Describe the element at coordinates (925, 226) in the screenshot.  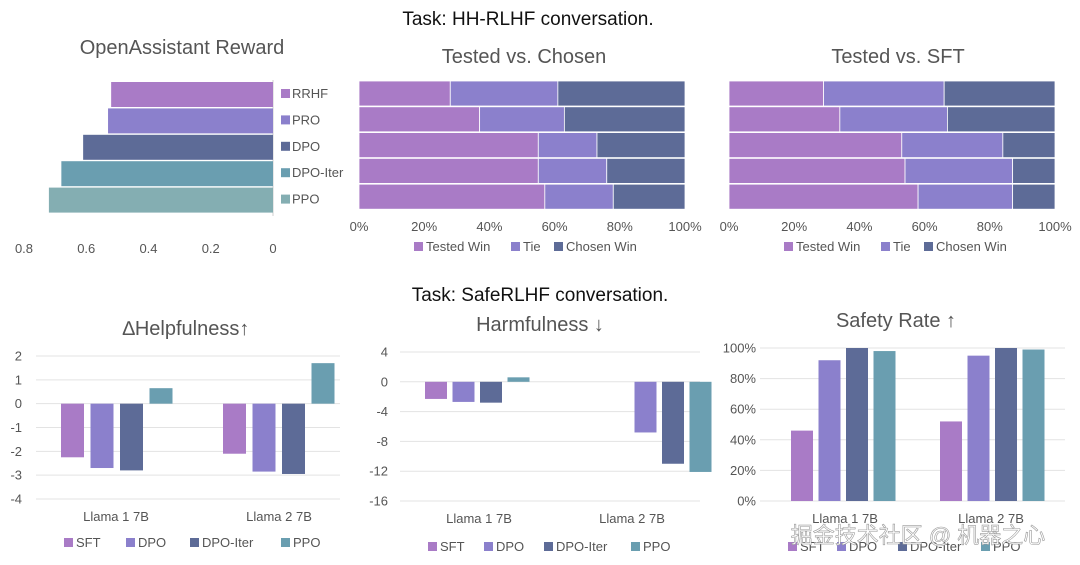
I see `x-tick-label: 60%` at that location.